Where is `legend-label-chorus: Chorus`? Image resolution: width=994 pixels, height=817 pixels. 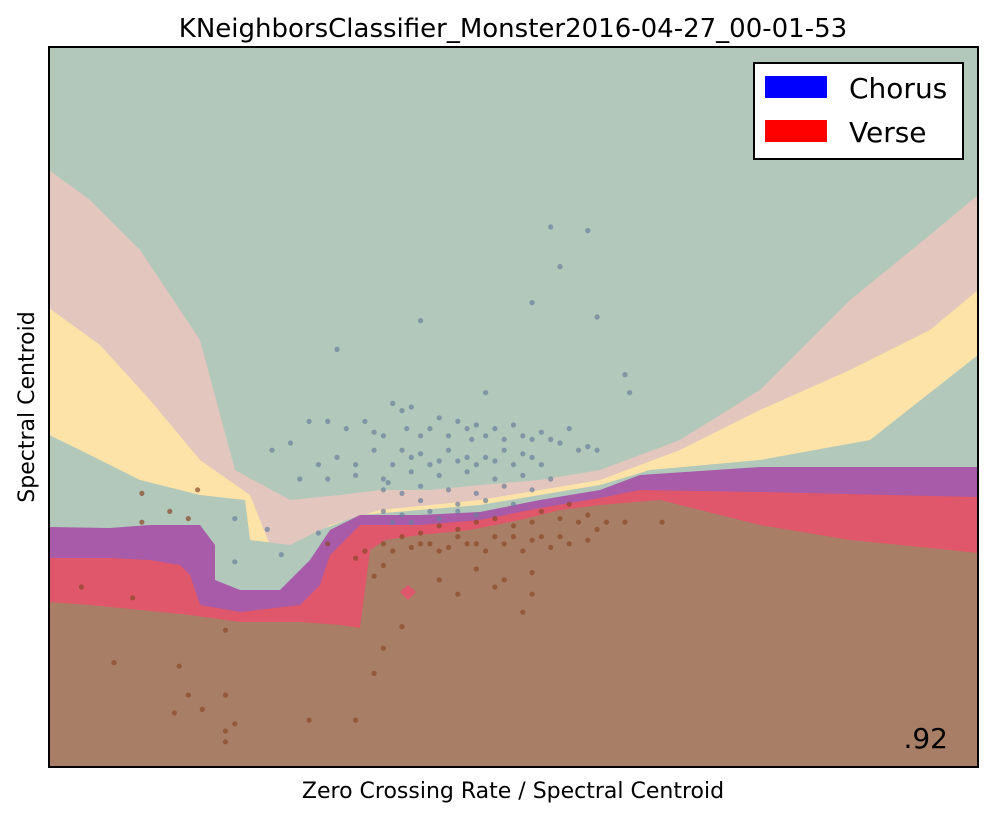
legend-label-chorus: Chorus is located at coordinates (898, 88).